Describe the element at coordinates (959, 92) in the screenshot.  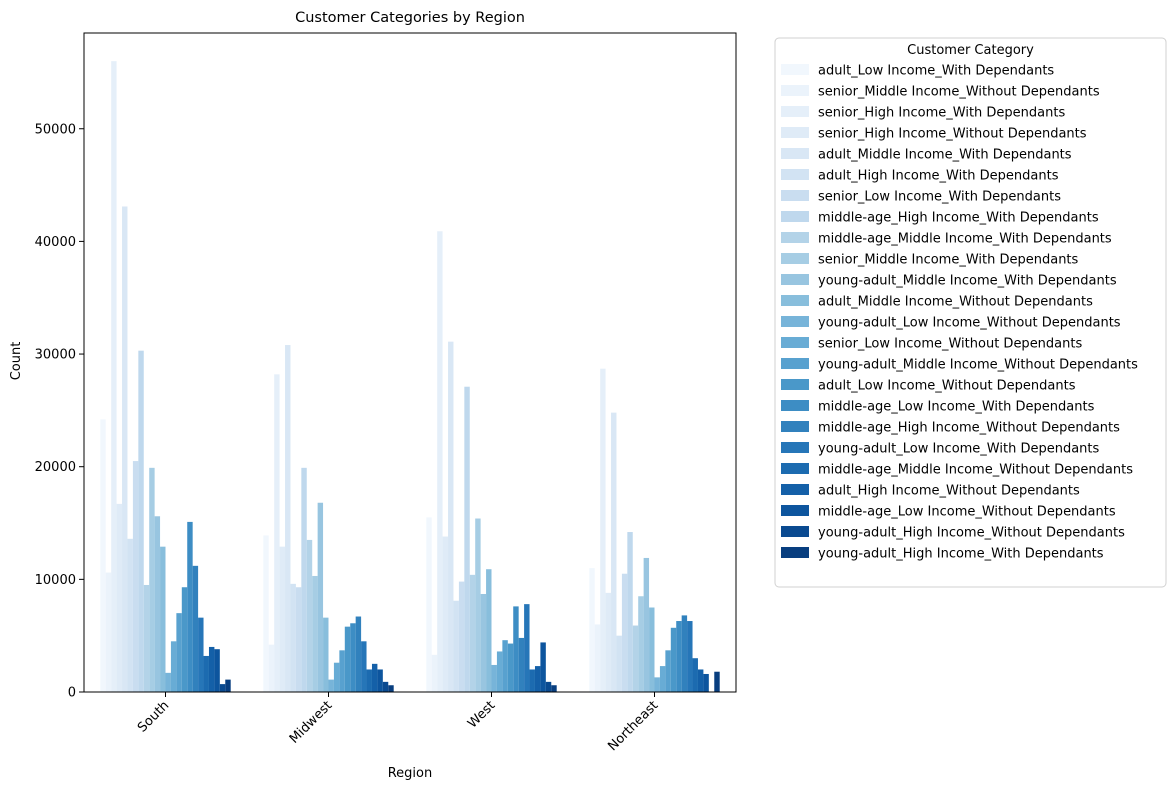
I see `legend-entry-1: senior_Middle Income_Without Dependants` at that location.